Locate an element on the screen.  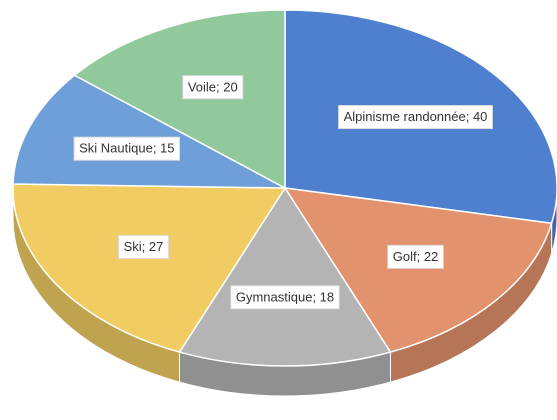
data-label: Golf; 22 is located at coordinates (415, 256).